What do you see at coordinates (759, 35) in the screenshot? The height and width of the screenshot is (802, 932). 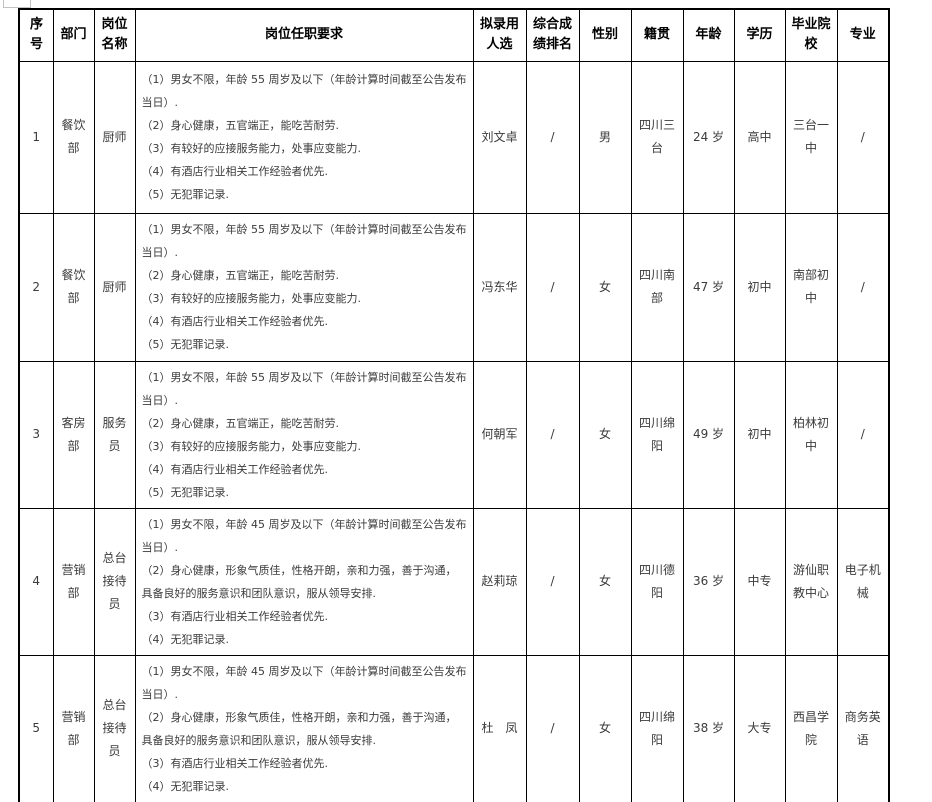 I see `col-header-education: 学历` at bounding box center [759, 35].